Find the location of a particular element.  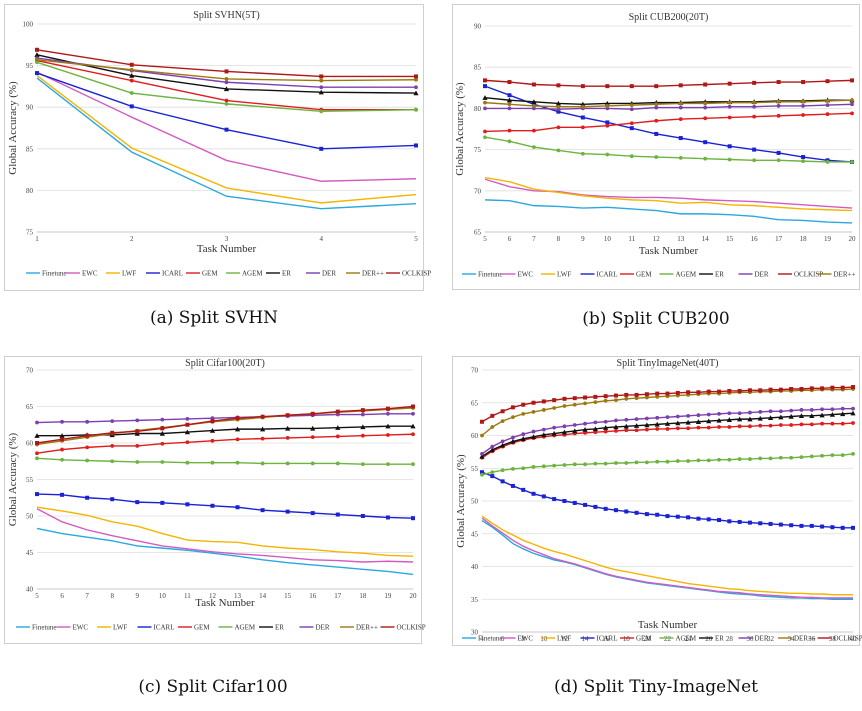

chart-caption: (c) Split Cifar100 is located at coordinates (213, 687).